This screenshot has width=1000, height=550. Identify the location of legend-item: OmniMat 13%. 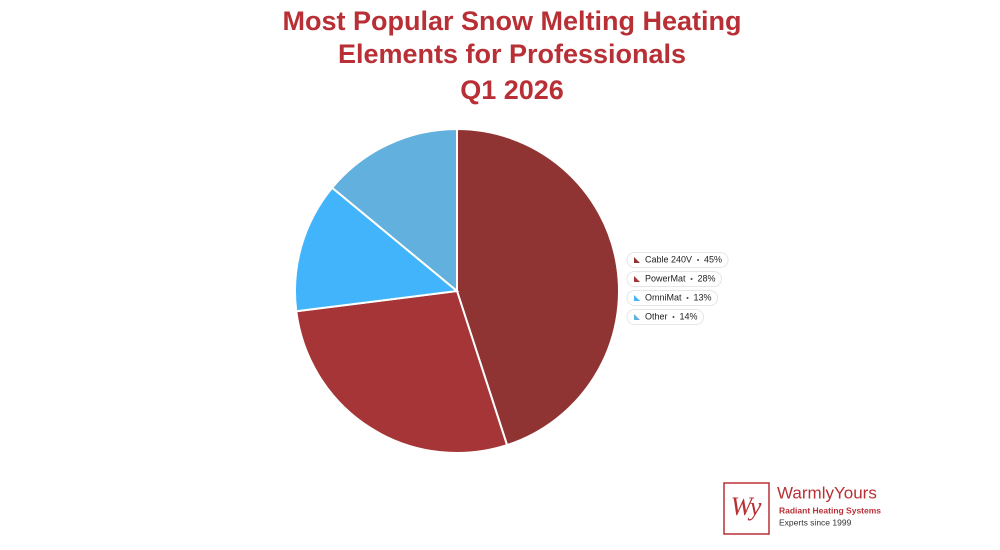
(672, 298).